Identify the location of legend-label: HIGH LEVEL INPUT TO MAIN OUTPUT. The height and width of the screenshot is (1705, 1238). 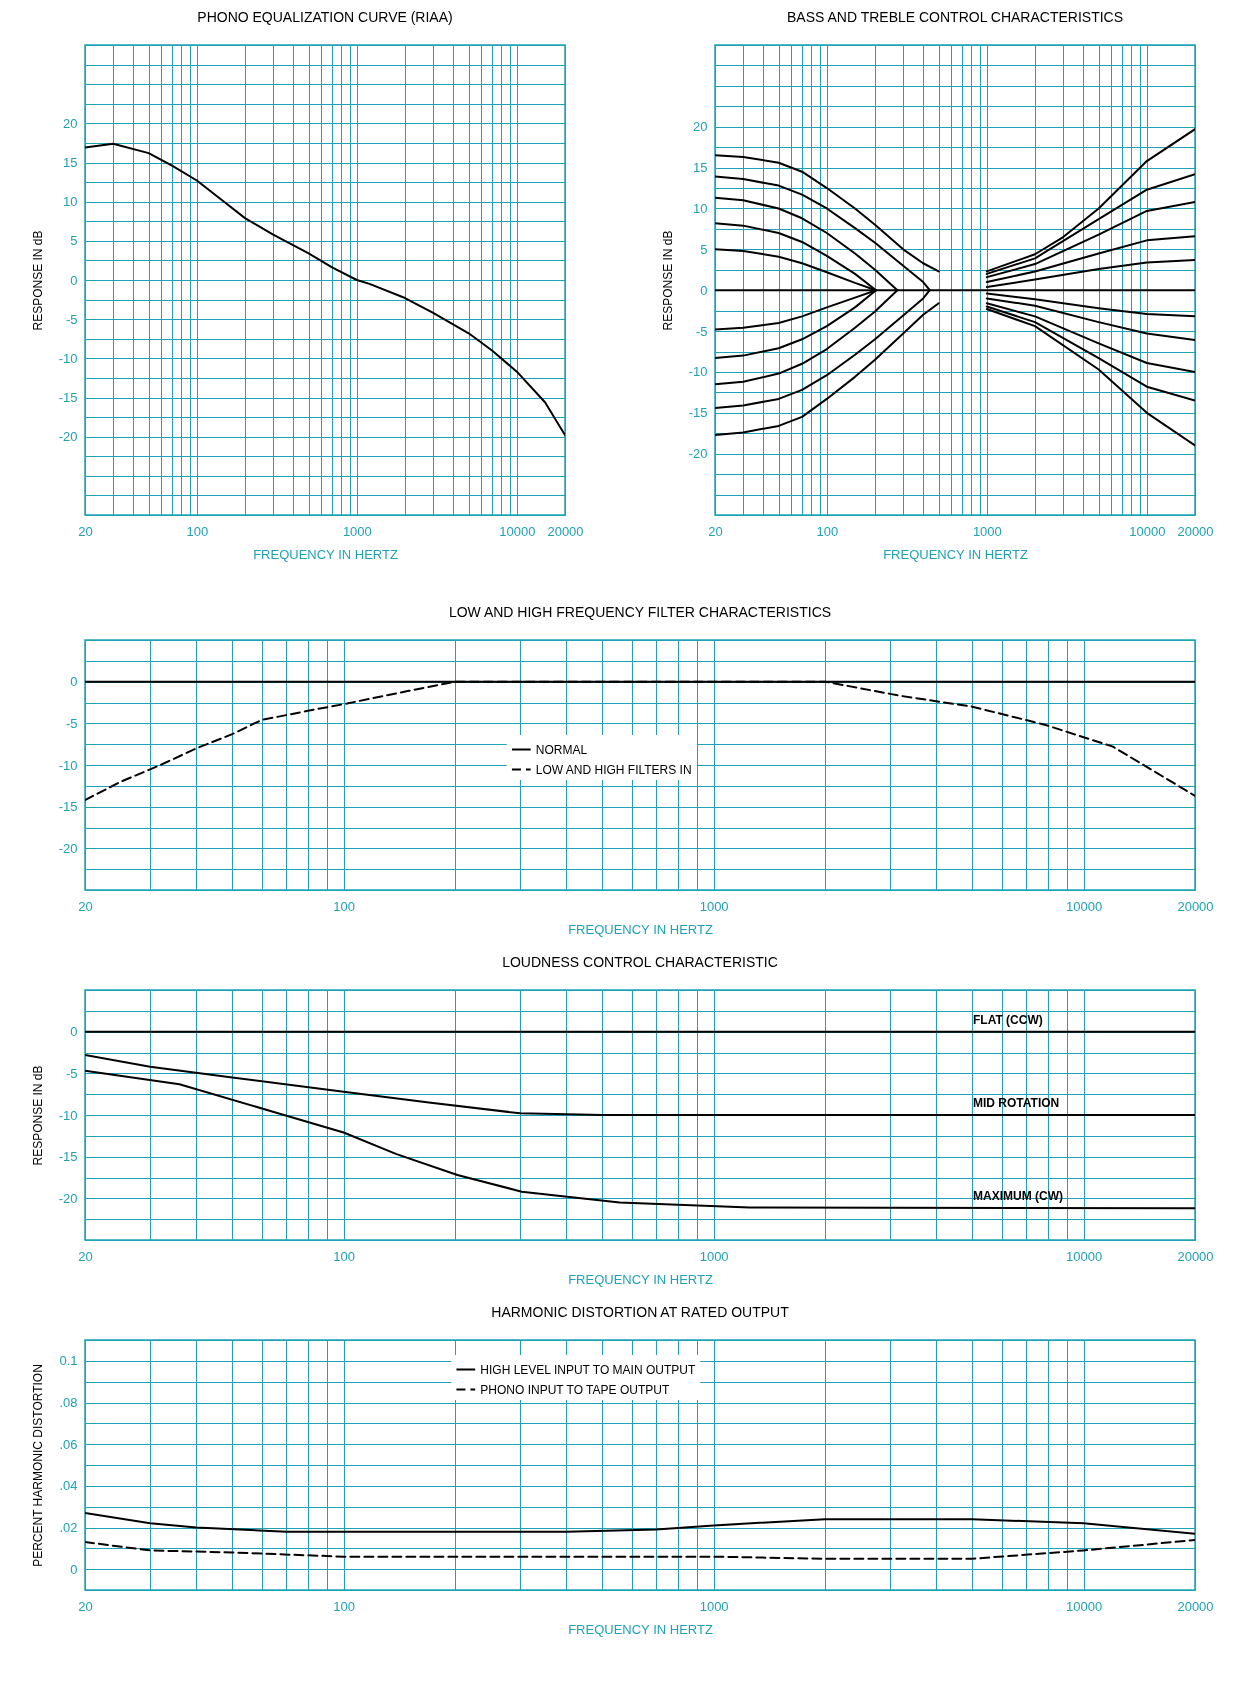
(588, 1369).